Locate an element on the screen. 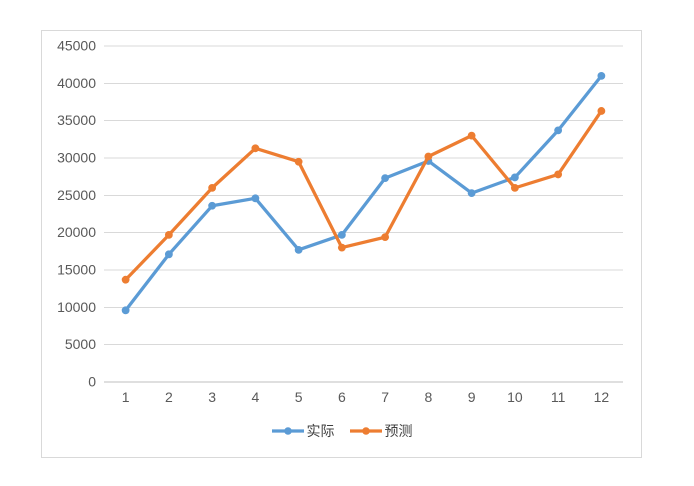 This screenshot has height=486, width=694. y-axis-tick-label: 20000 is located at coordinates (76, 232).